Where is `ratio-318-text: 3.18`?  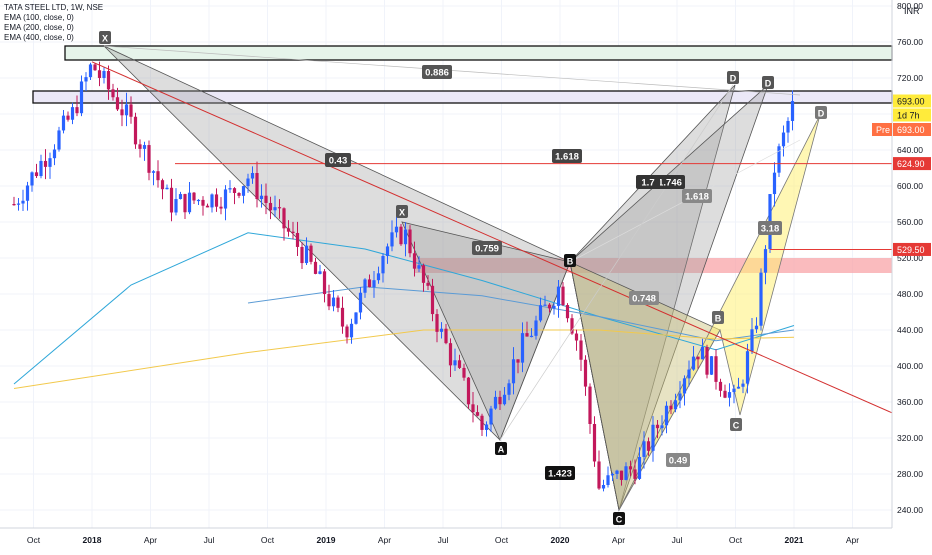
ratio-318-text: 3.18 is located at coordinates (770, 229).